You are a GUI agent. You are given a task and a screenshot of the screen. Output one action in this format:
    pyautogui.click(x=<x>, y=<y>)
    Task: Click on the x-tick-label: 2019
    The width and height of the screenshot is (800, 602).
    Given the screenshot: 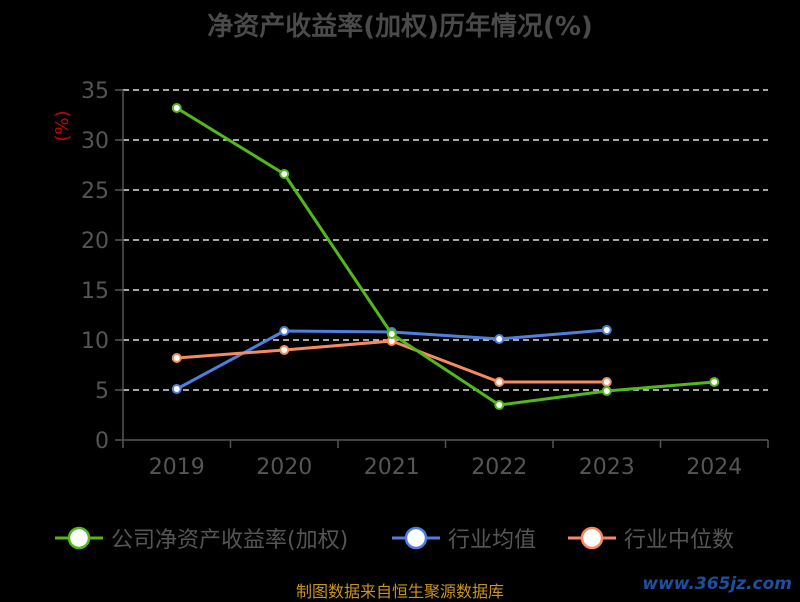 What is the action you would take?
    pyautogui.click(x=177, y=467)
    